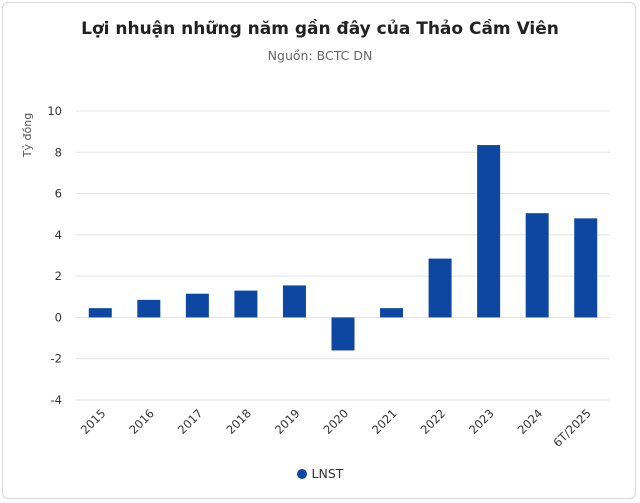 Image resolution: width=640 pixels, height=503 pixels. What do you see at coordinates (190, 421) in the screenshot?
I see `x-tick-label: 2017` at bounding box center [190, 421].